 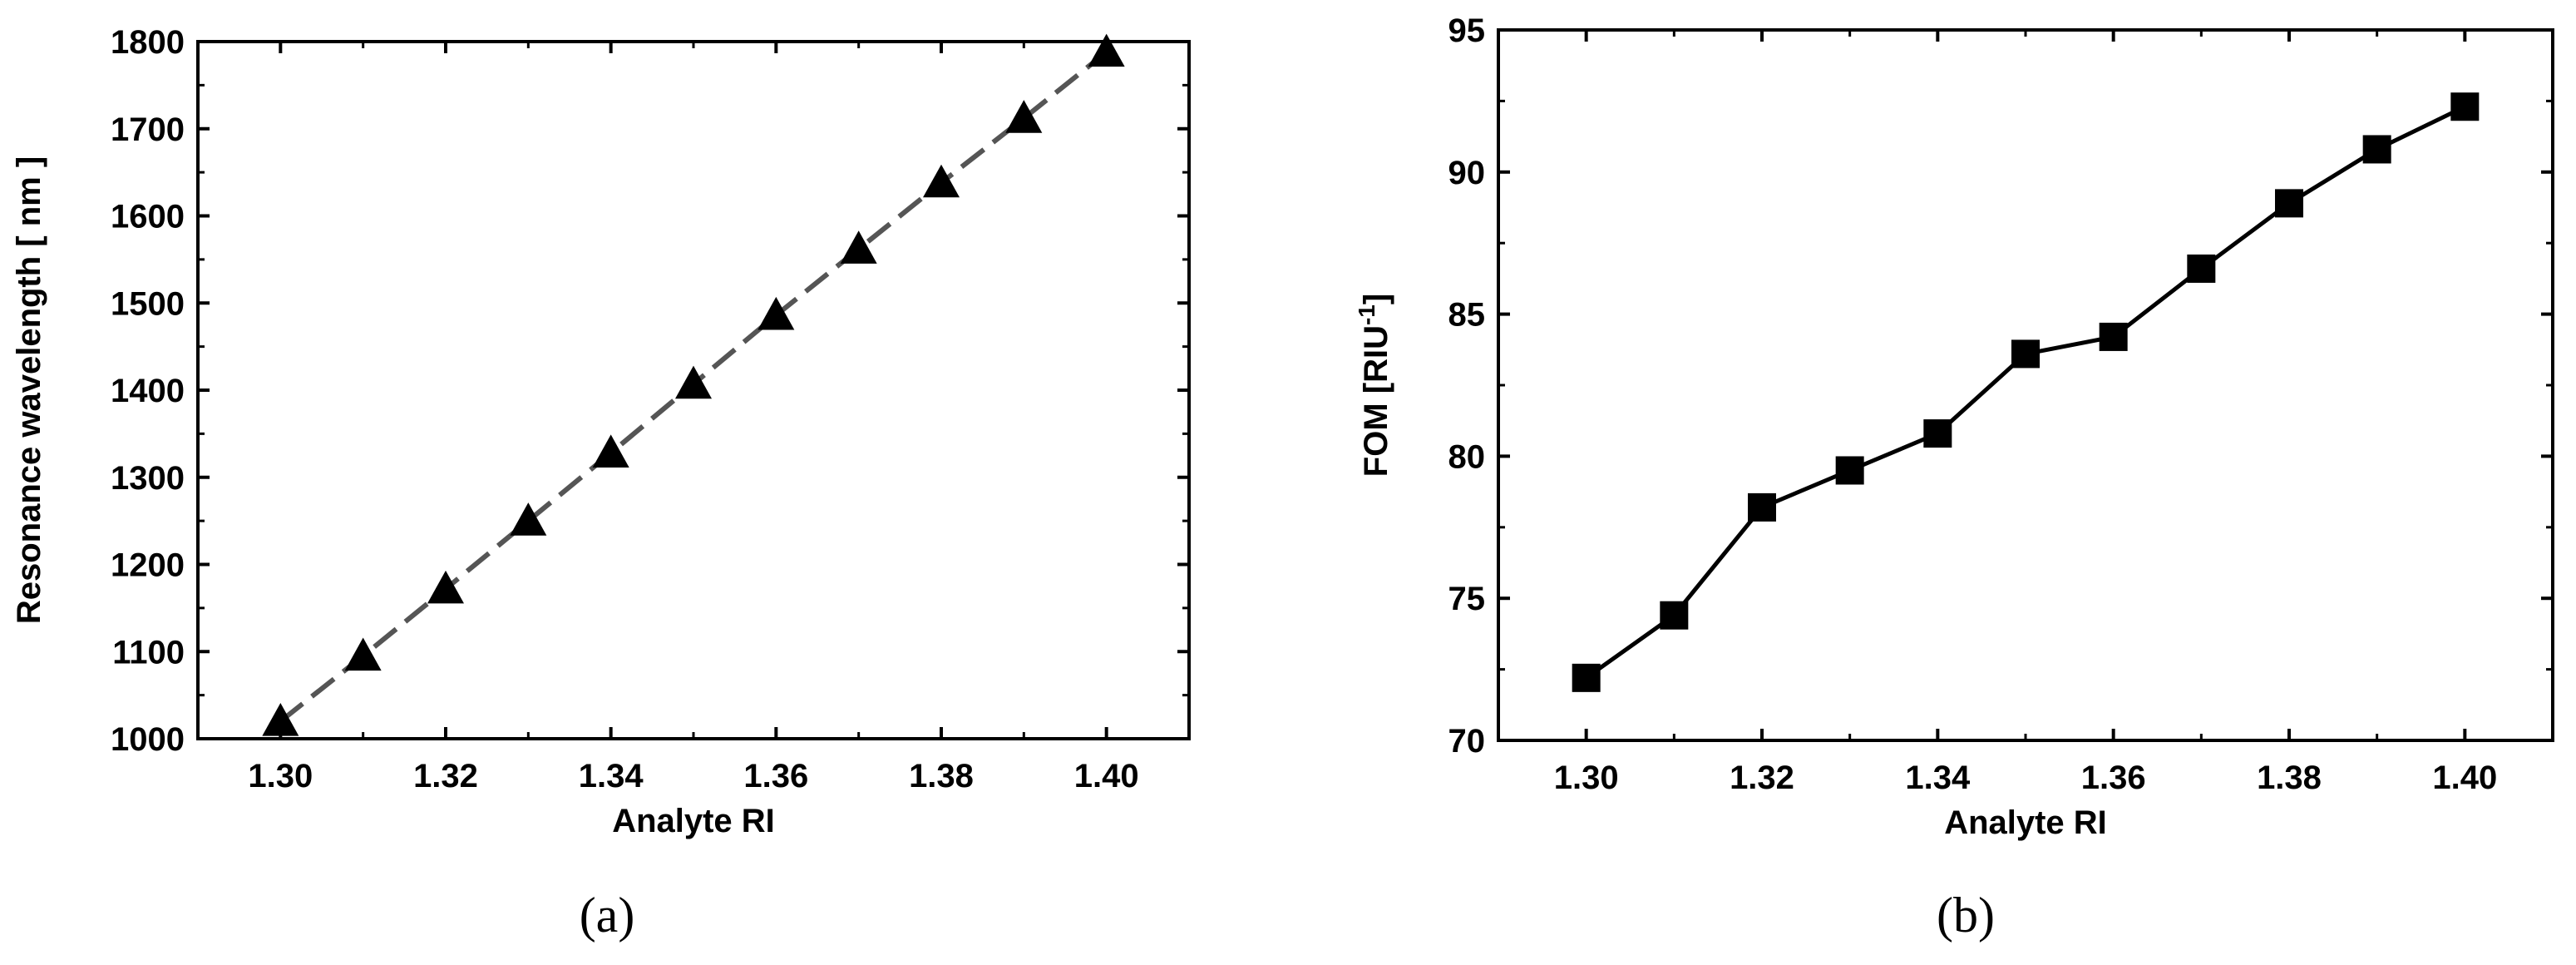 What do you see at coordinates (607, 916) in the screenshot?
I see `panel-label-a: (a)` at bounding box center [607, 916].